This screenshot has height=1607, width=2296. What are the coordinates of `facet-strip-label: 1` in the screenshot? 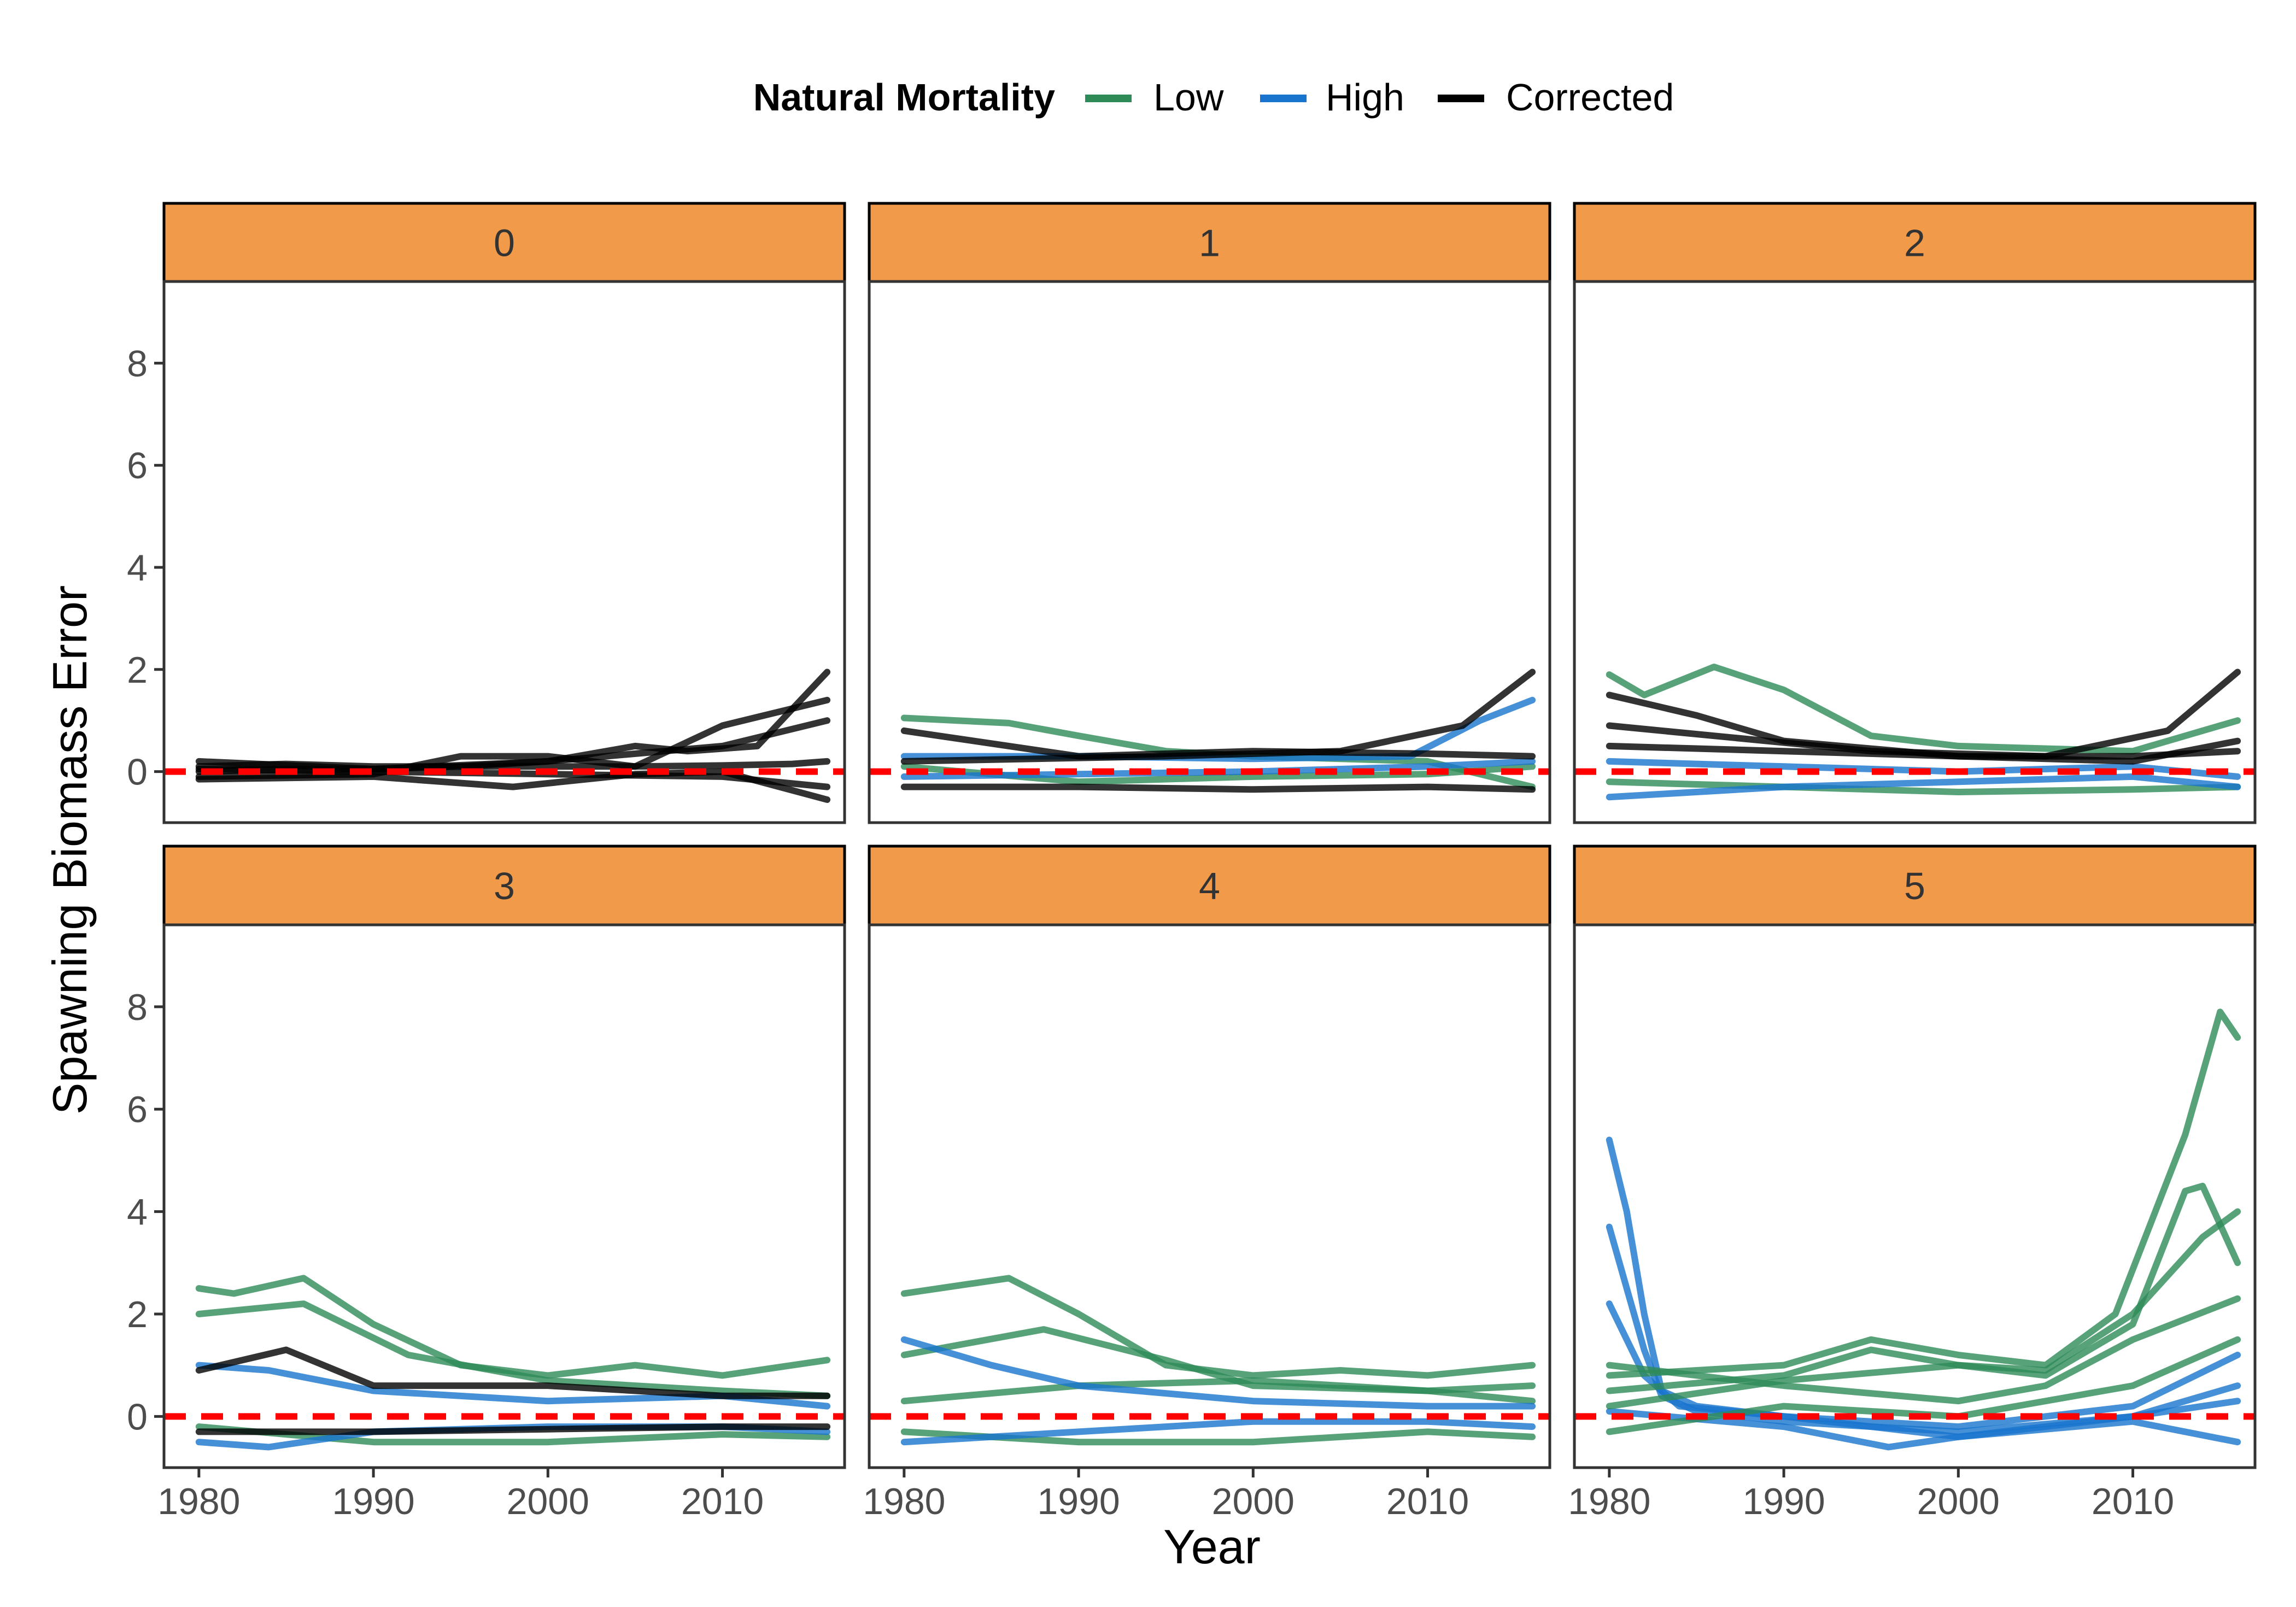 It's located at (1209, 244).